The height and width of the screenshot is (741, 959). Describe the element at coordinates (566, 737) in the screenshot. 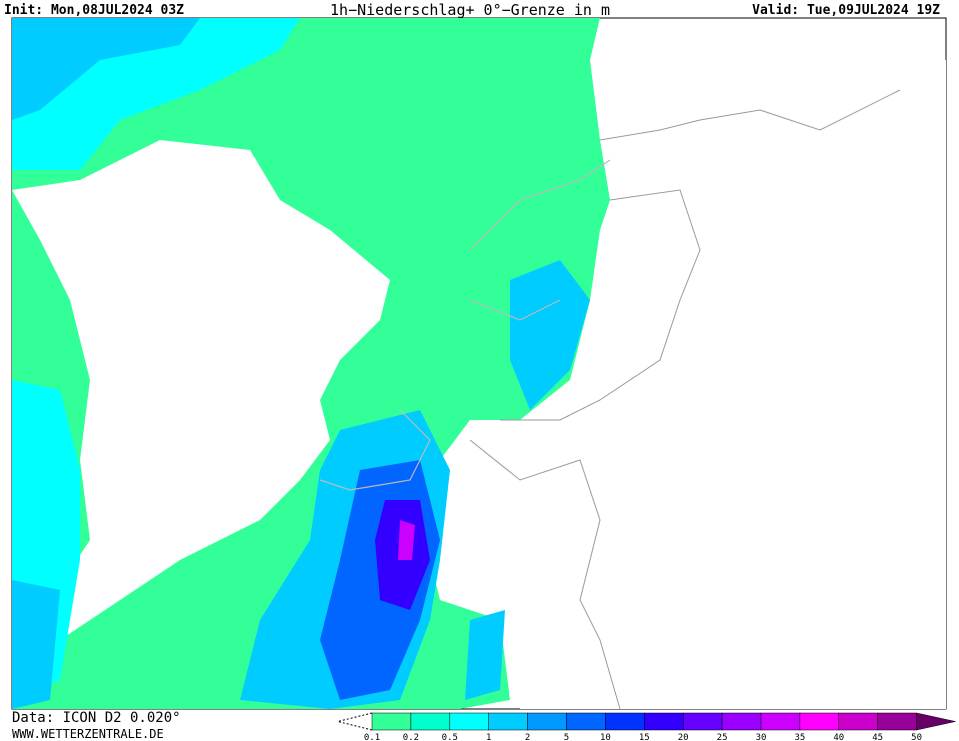

I see `legend-label: 5` at that location.